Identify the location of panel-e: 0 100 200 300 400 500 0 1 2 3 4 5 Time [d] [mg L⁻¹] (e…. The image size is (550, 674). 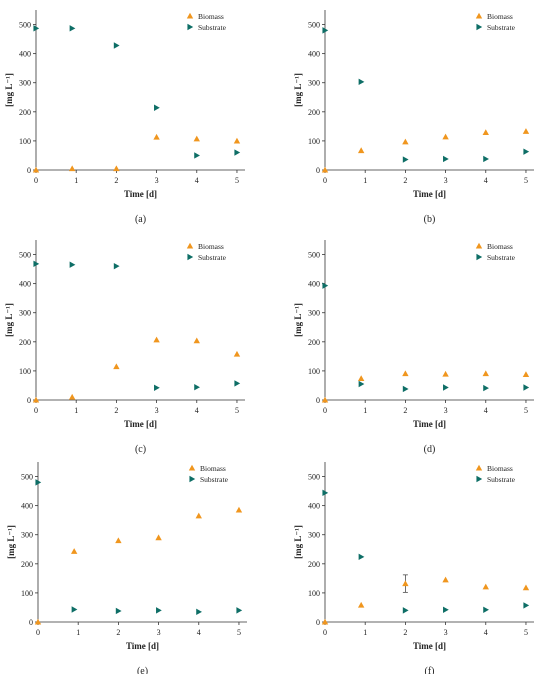
(126, 568).